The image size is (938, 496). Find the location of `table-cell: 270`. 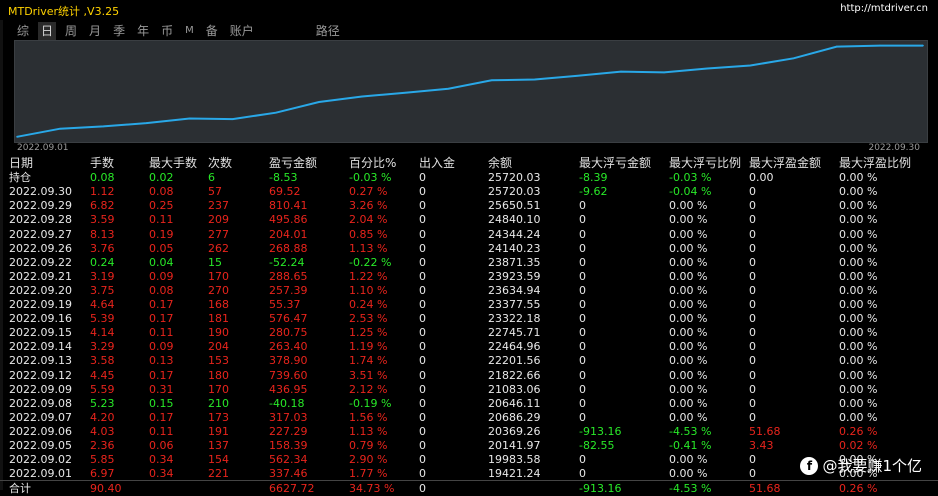

table-cell: 270 is located at coordinates (218, 290).